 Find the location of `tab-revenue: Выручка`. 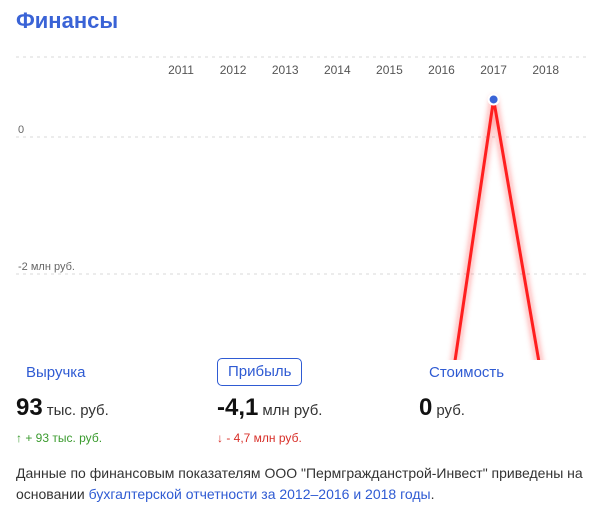

tab-revenue: Выручка is located at coordinates (56, 372).